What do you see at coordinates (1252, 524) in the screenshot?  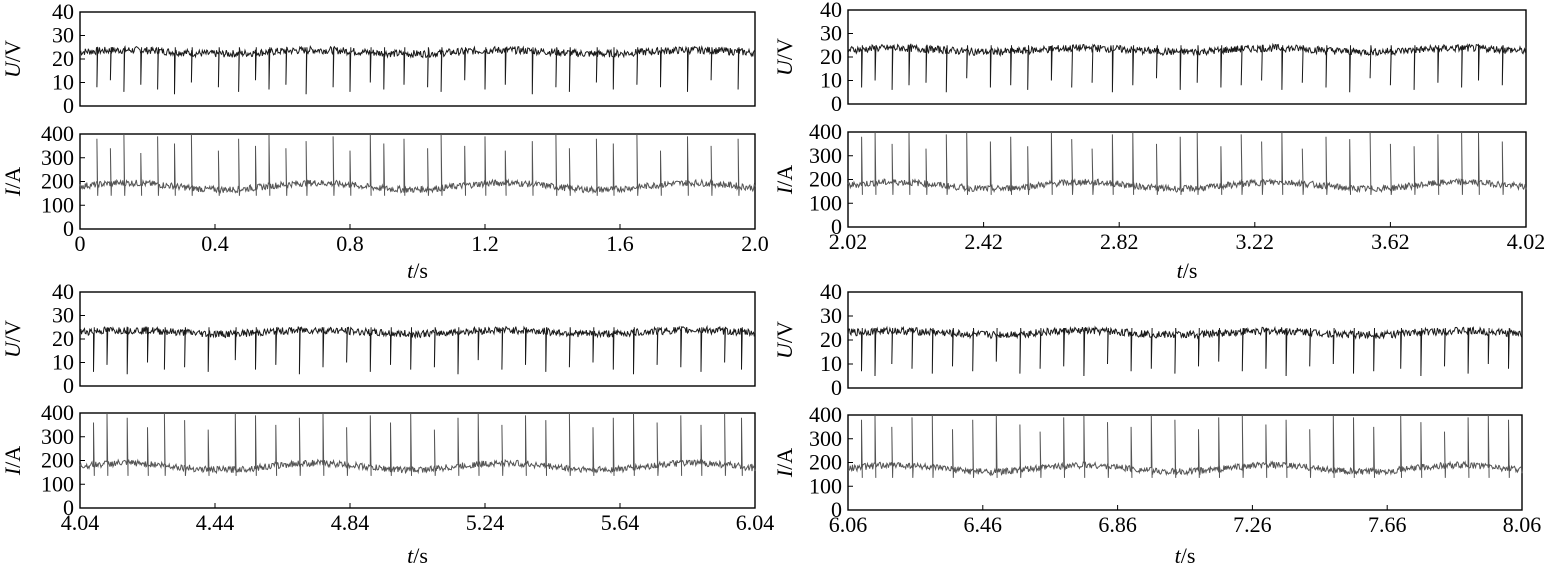 I see `x-tick-label: 7.26` at bounding box center [1252, 524].